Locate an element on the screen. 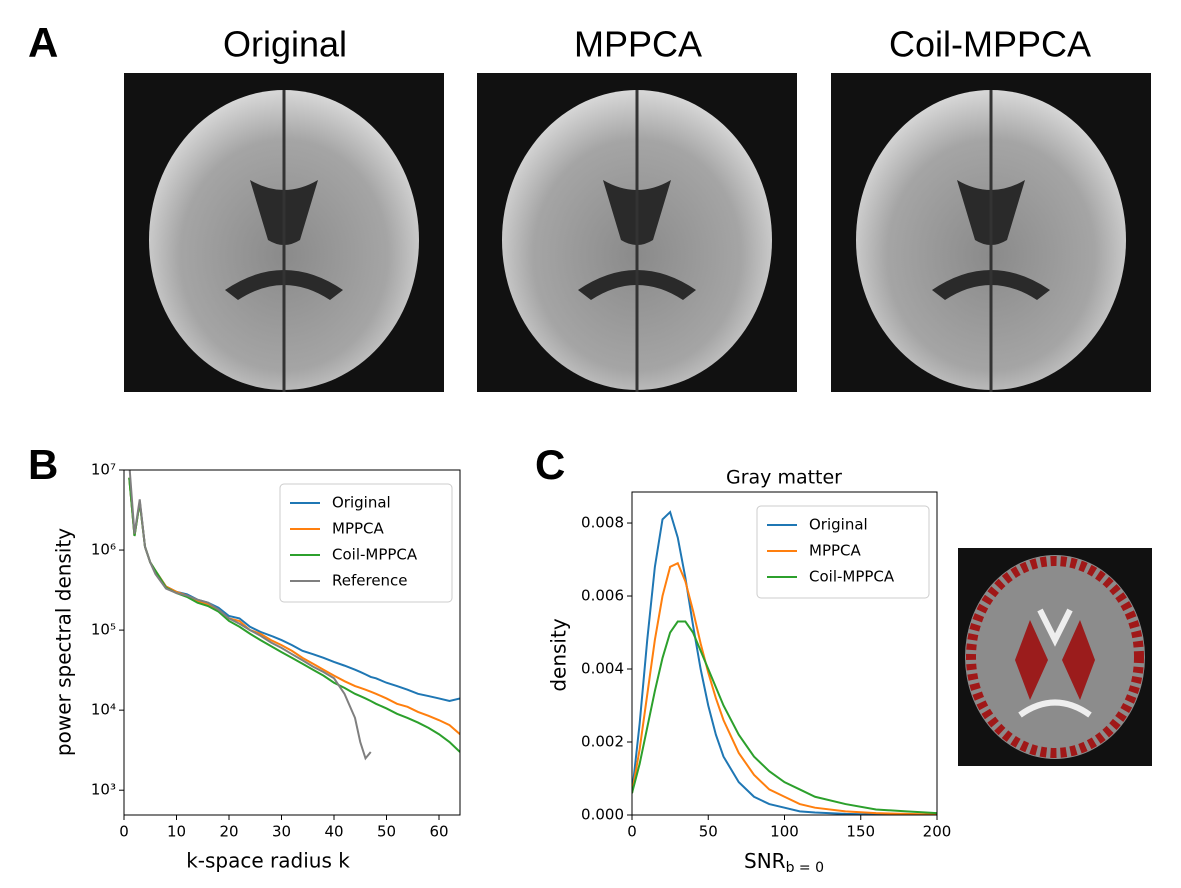 The height and width of the screenshot is (888, 1181). y-tick-label: 0.000 is located at coordinates (602, 815).